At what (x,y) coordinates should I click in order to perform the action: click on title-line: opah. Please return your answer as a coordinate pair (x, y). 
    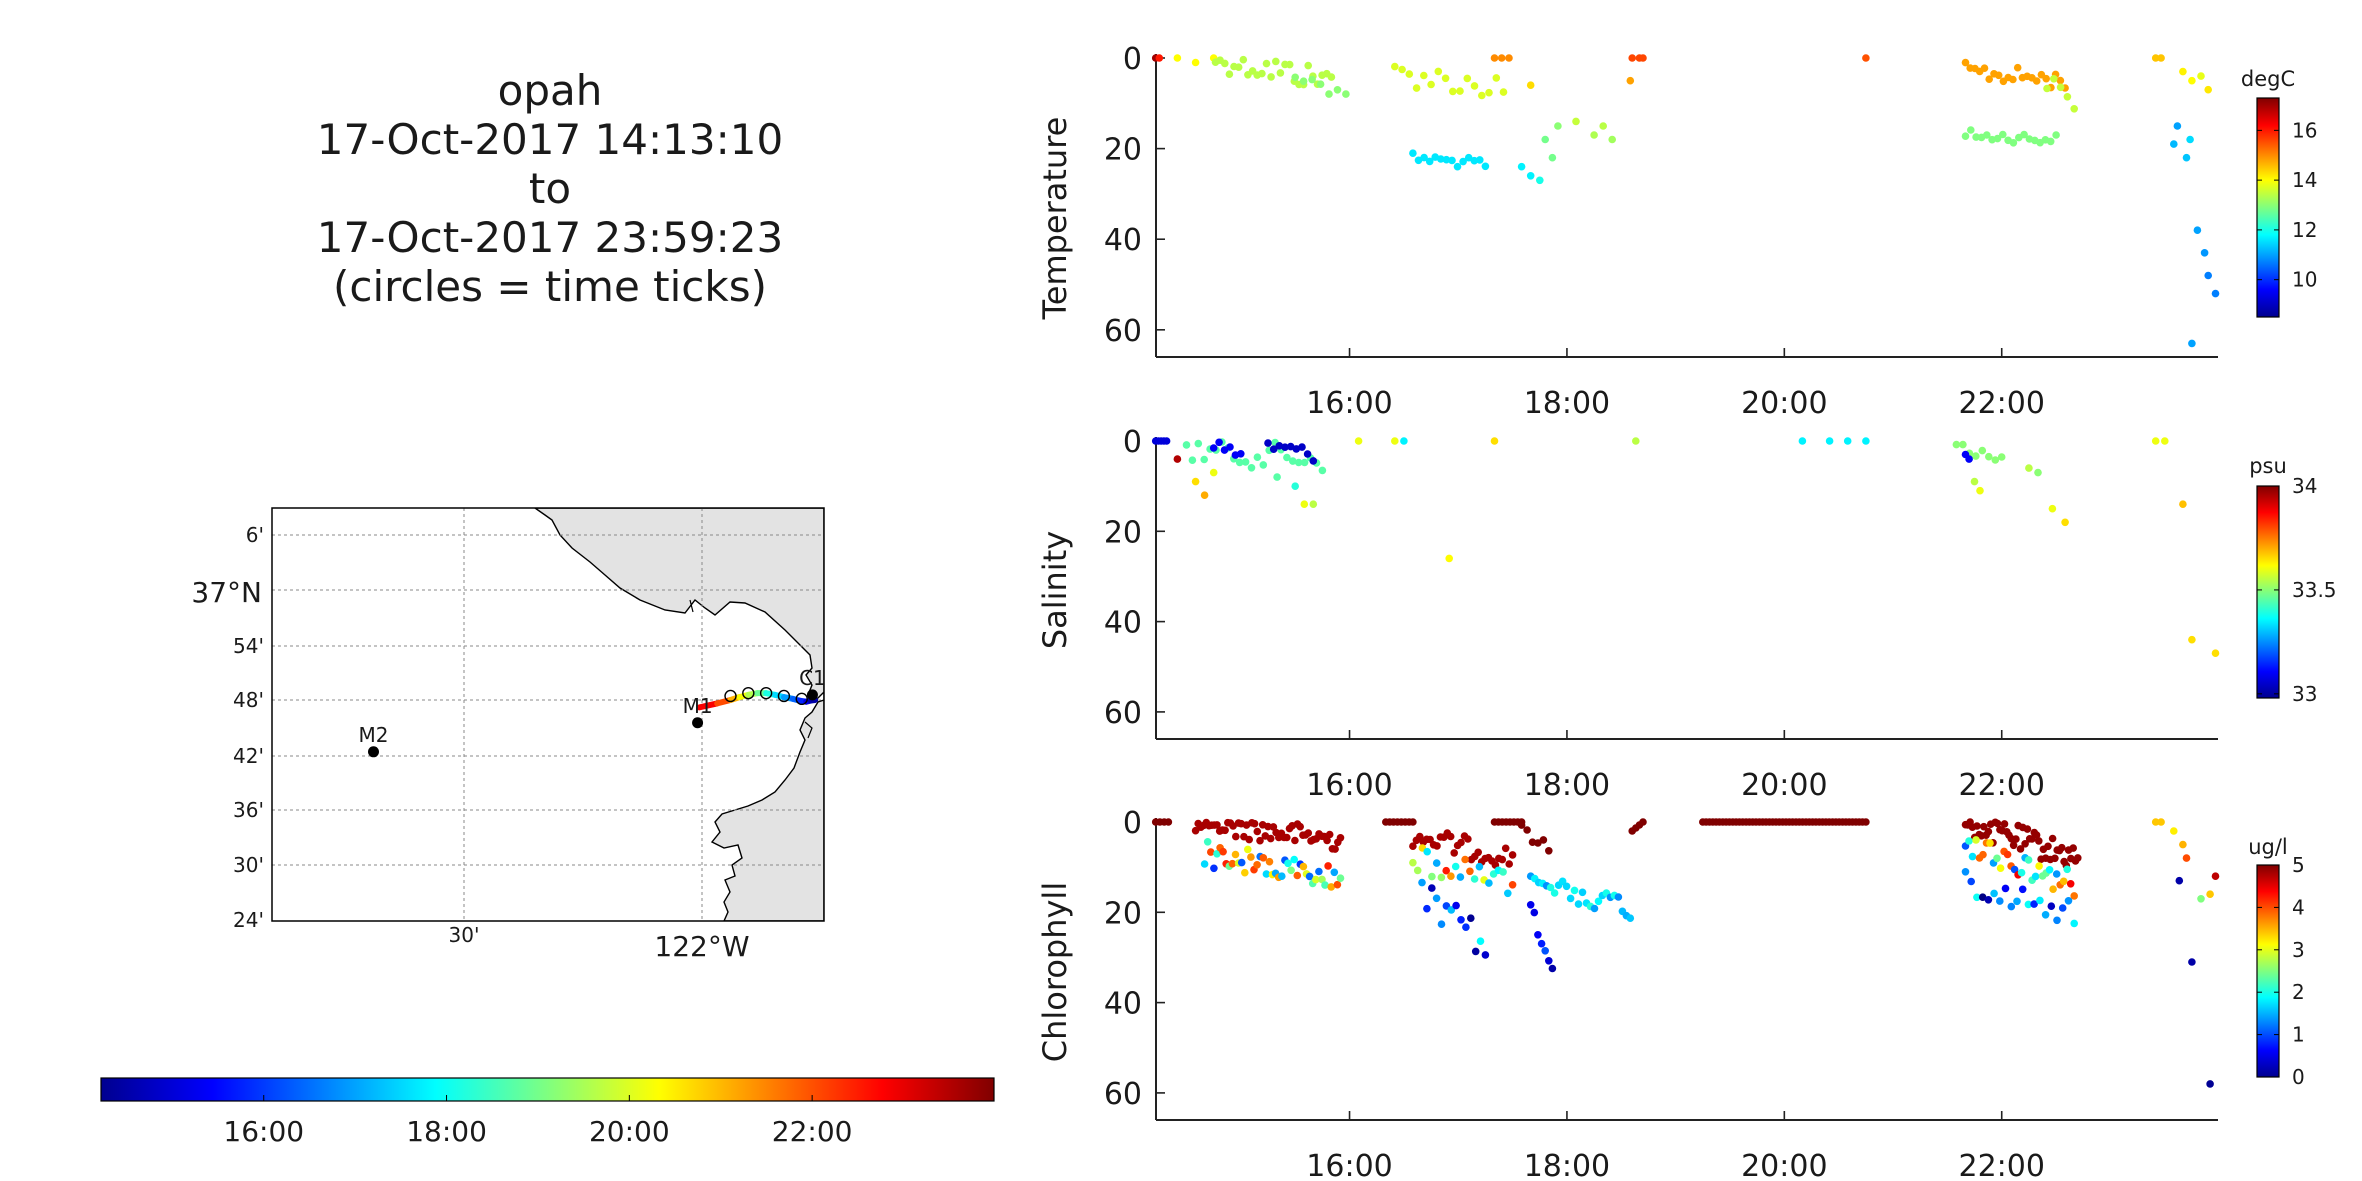
    Looking at the image, I should click on (550, 90).